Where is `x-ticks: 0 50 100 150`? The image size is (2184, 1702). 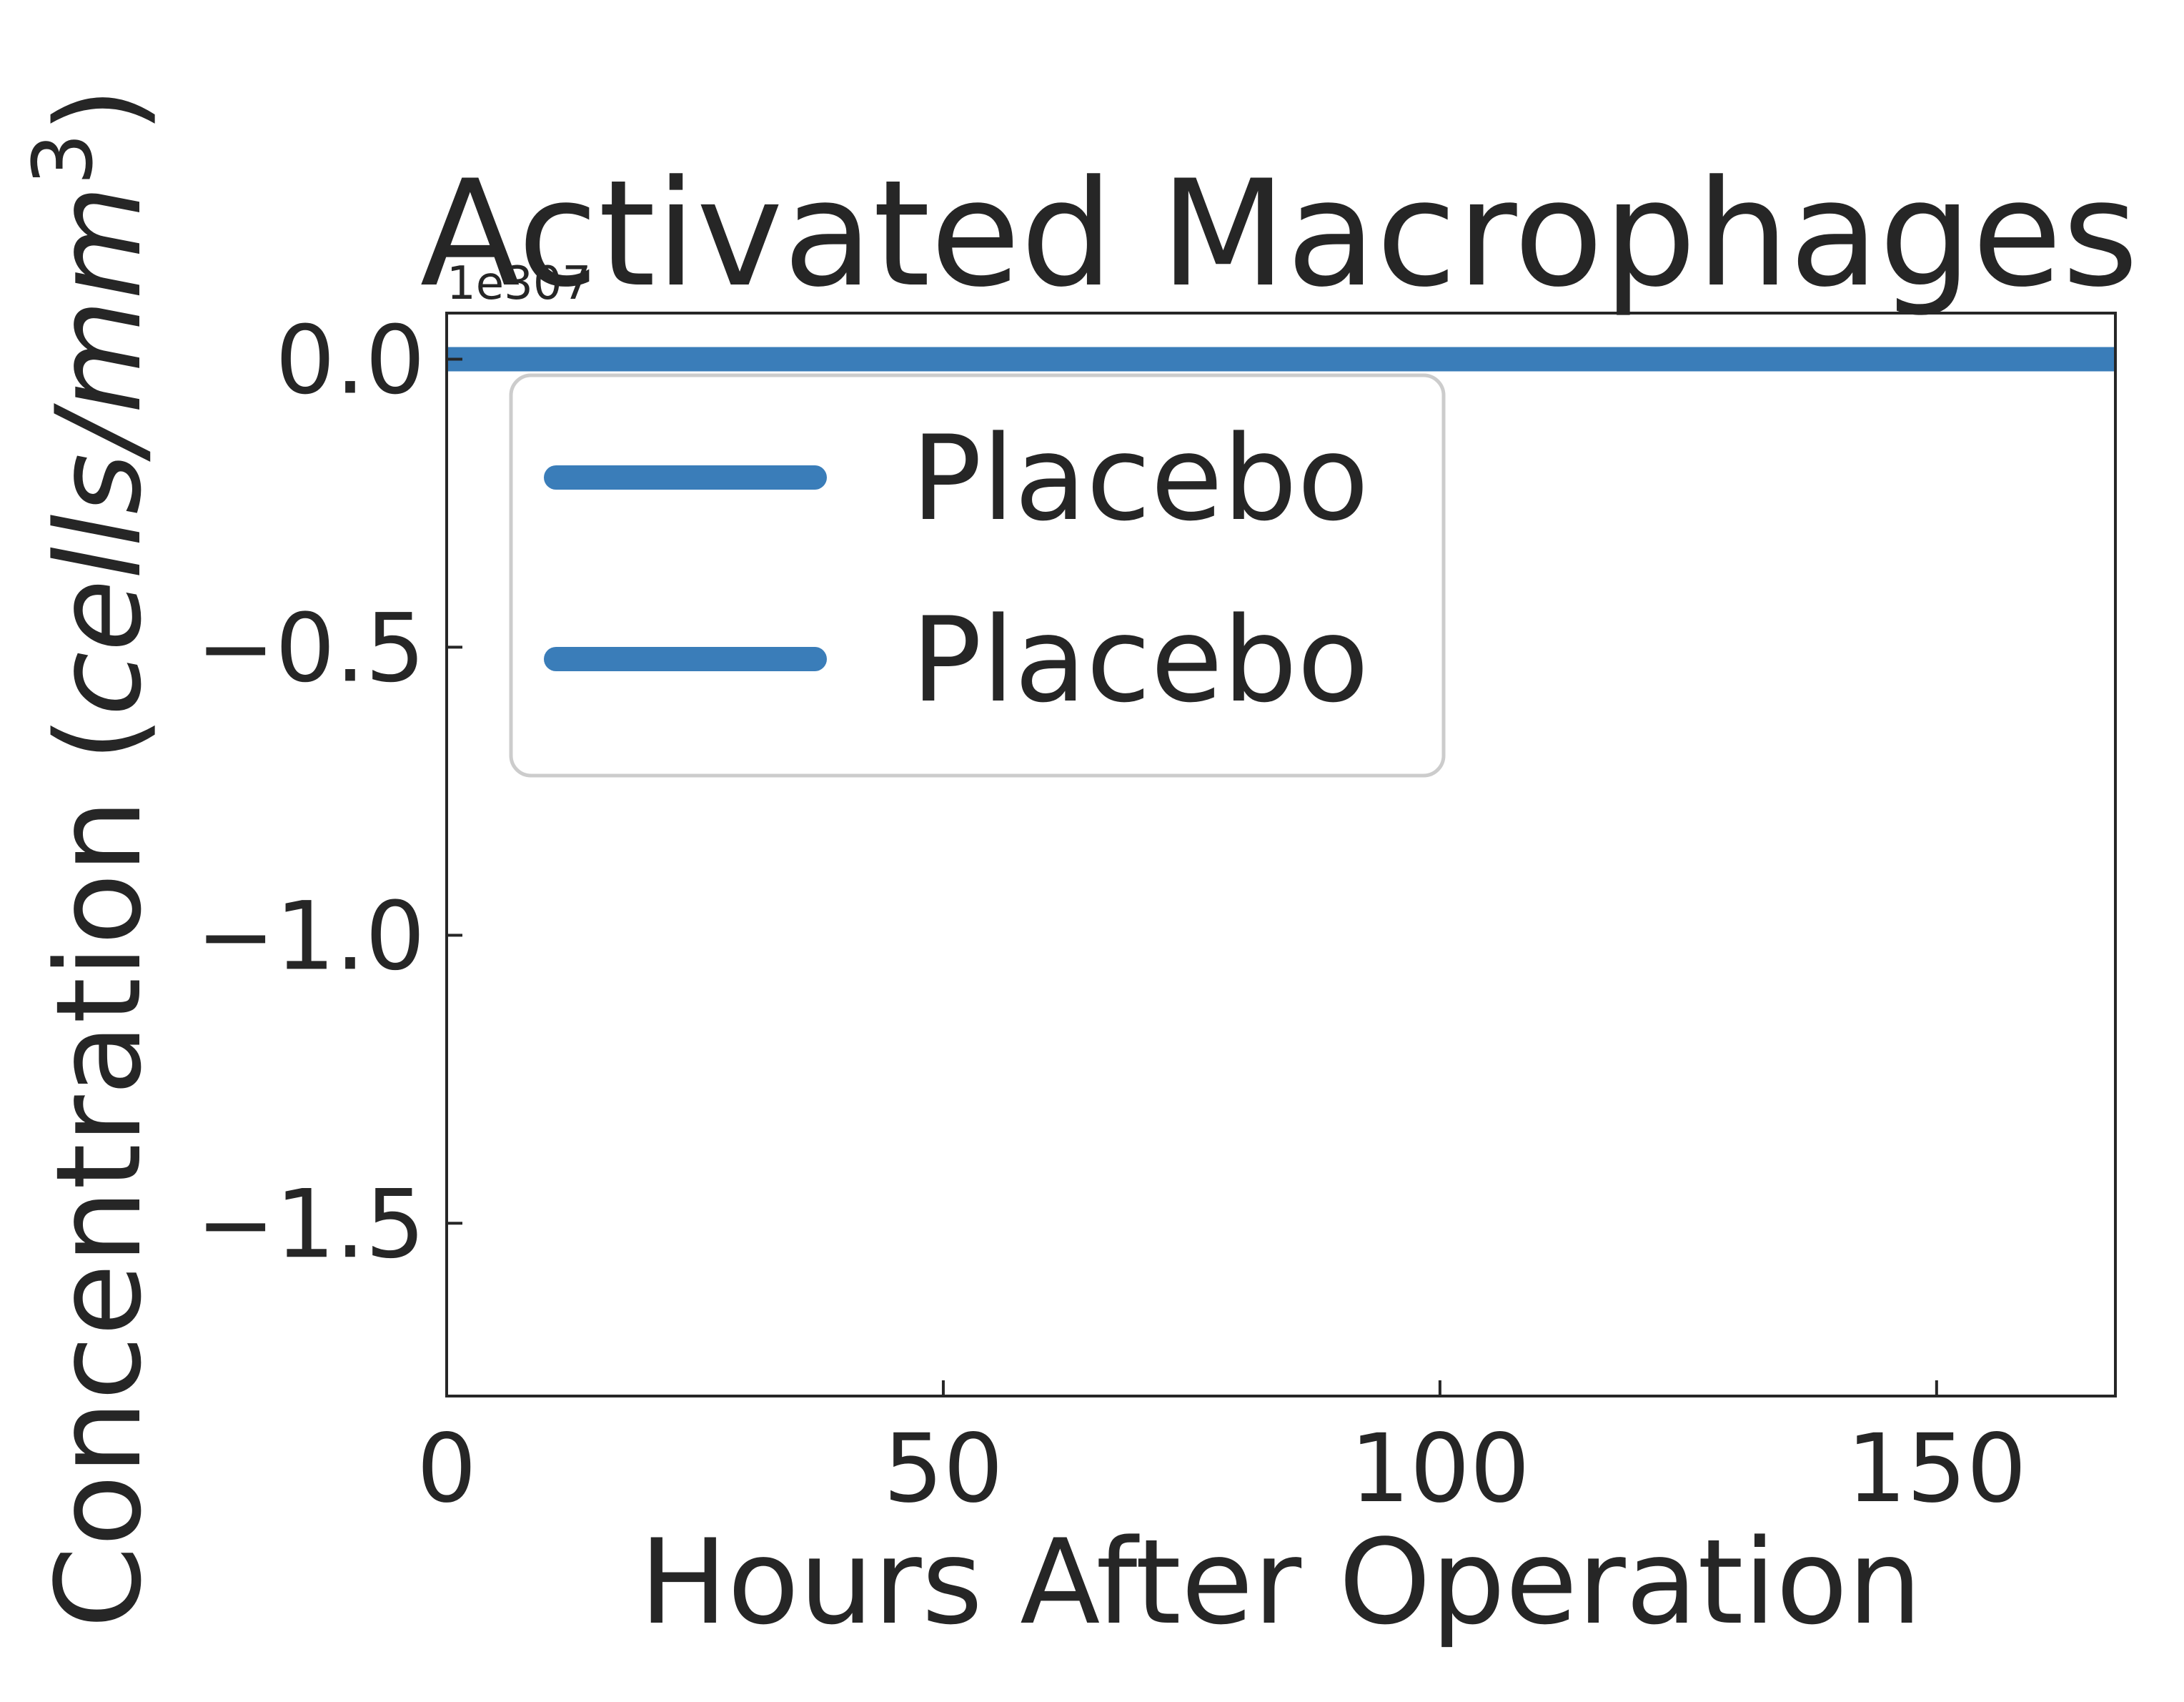
x-ticks: 0 50 100 150 is located at coordinates (1222, 1452).